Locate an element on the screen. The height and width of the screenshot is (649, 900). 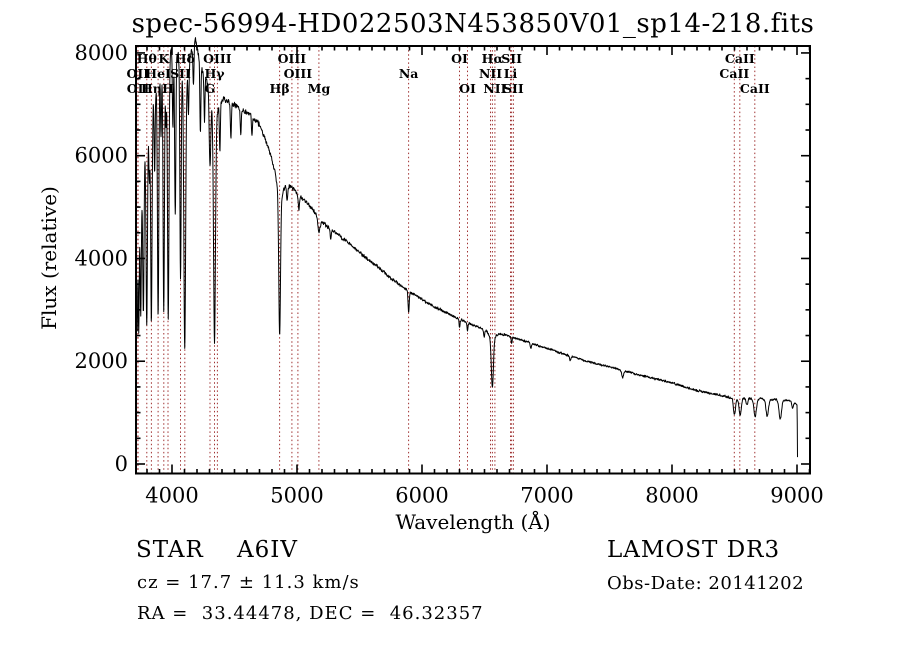
coordinates-label: RA = 33.44478, DEC = 46.32357 is located at coordinates (310, 613).